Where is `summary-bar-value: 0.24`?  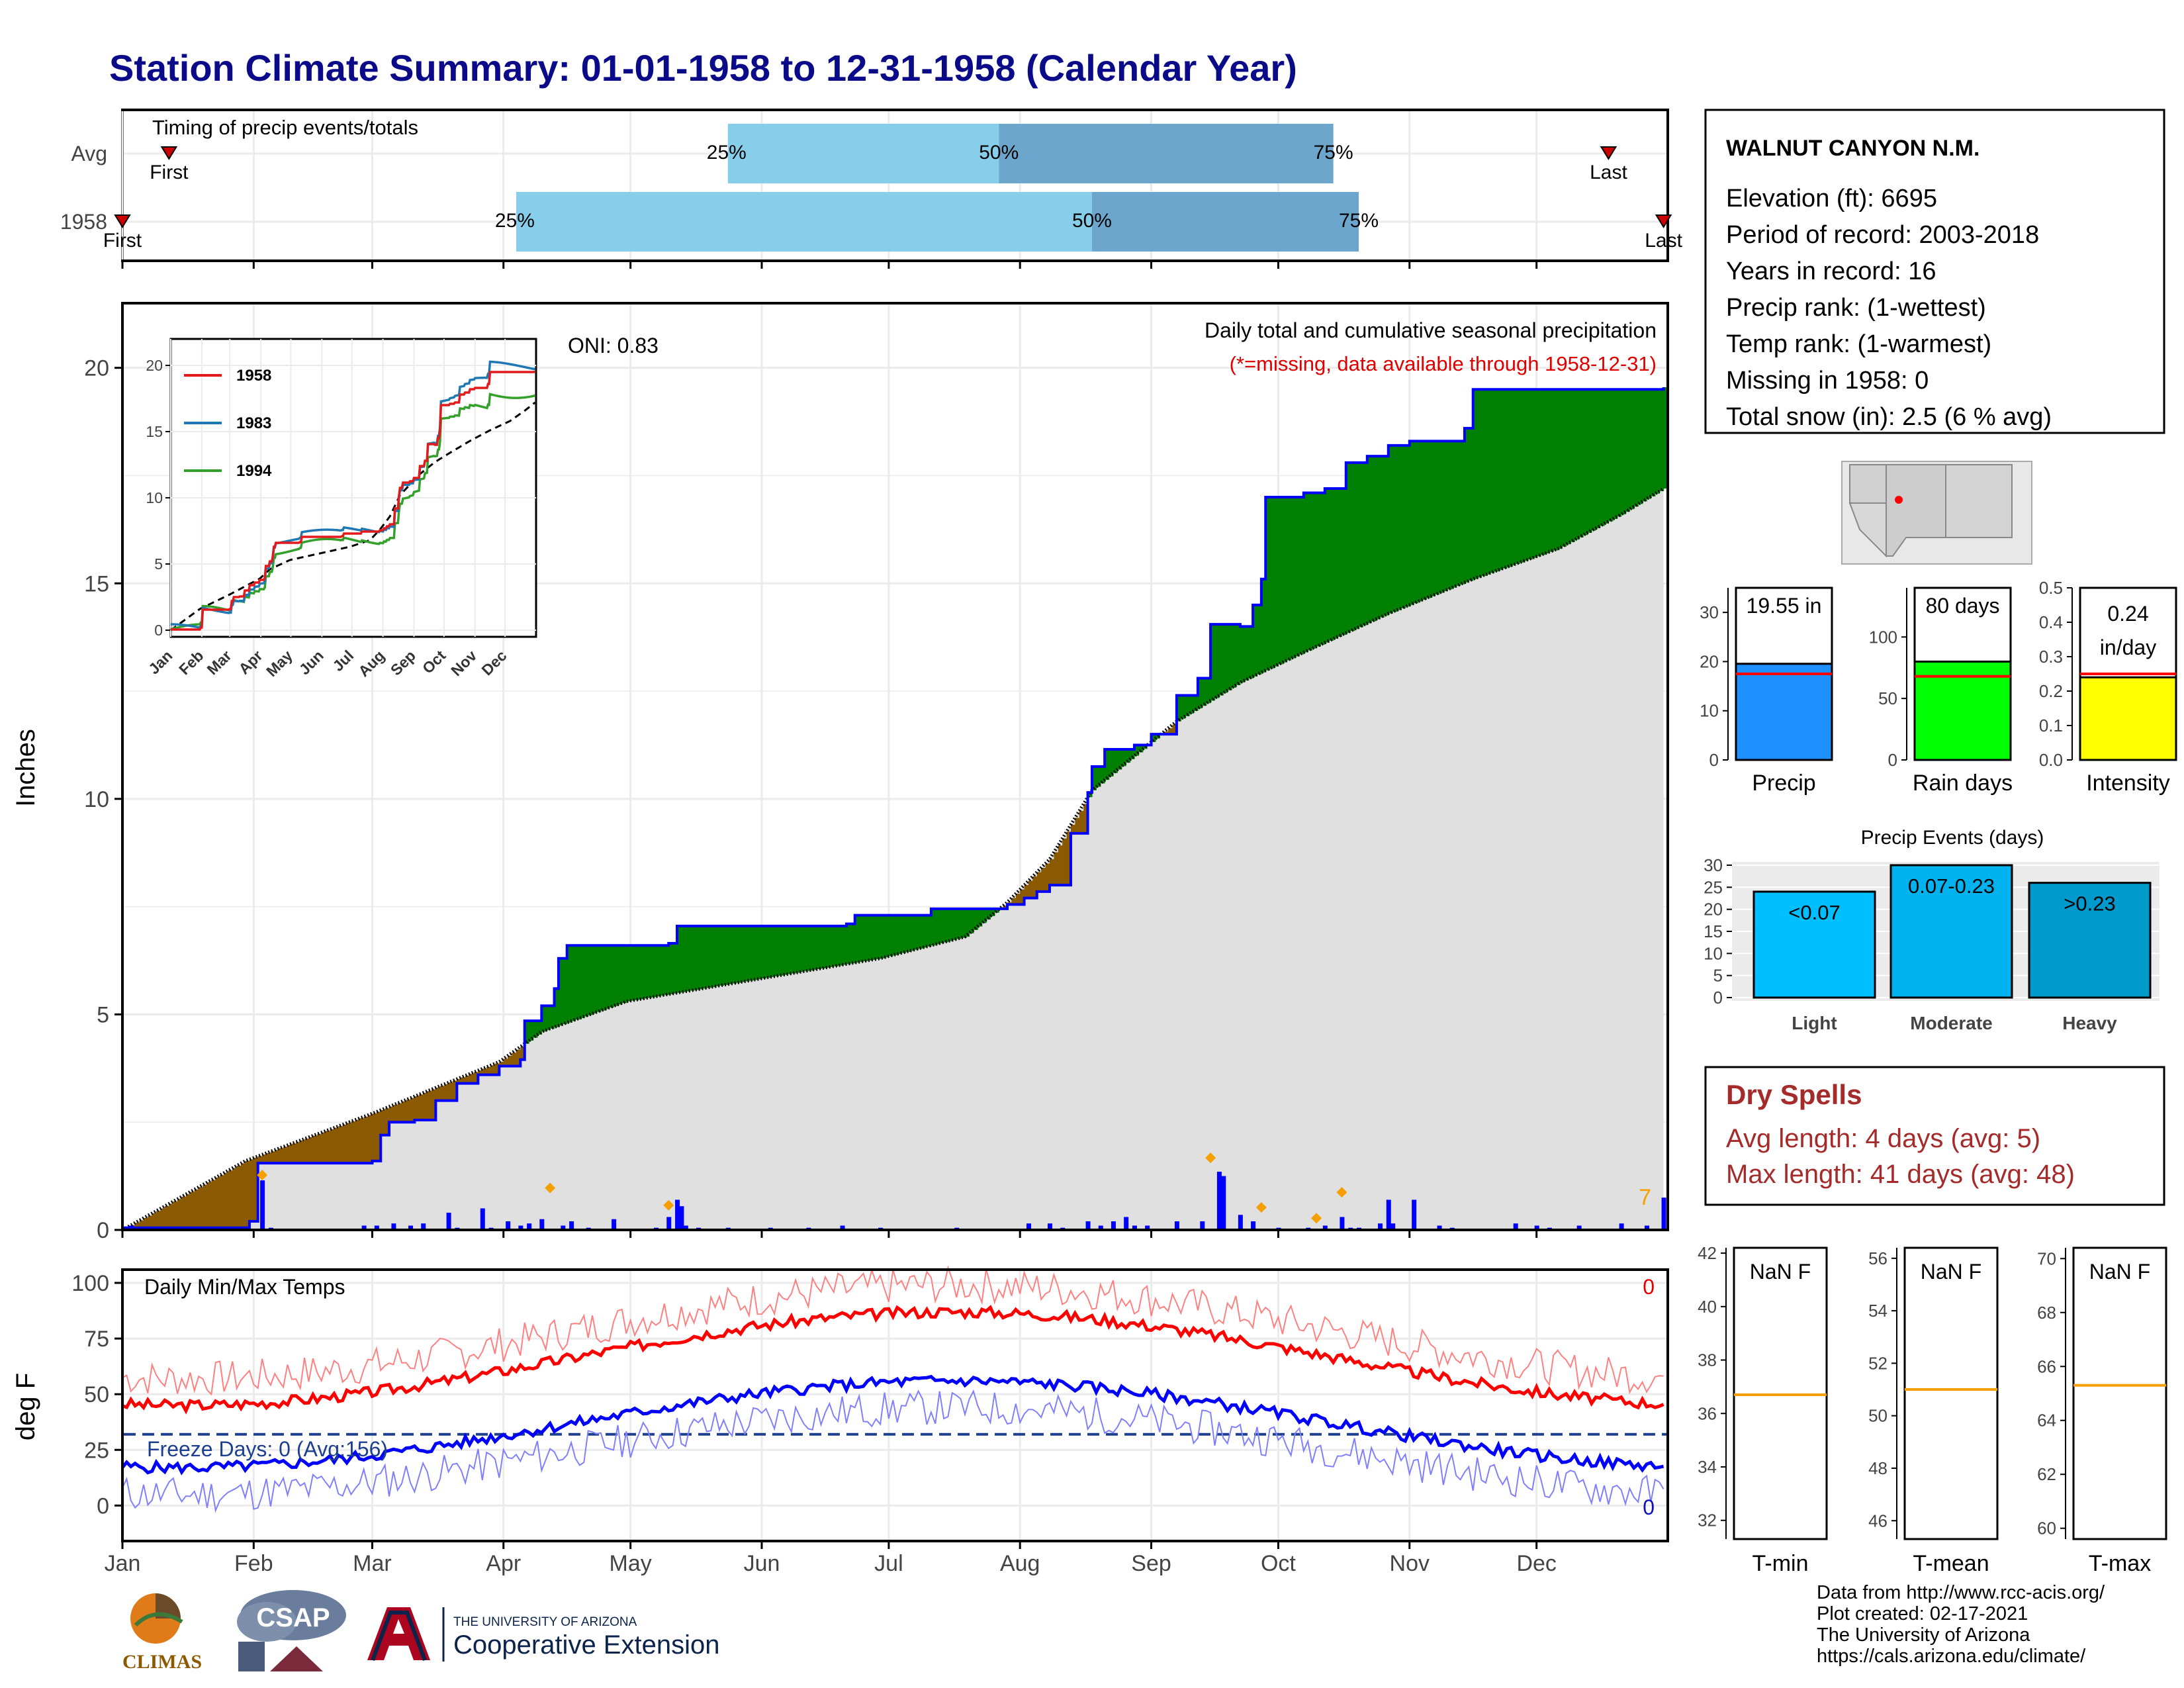 summary-bar-value: 0.24 is located at coordinates (2127, 614).